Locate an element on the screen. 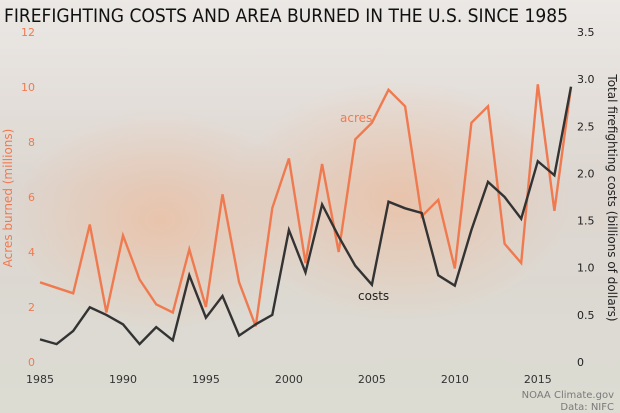  x-tick-label: 1995 is located at coordinates (206, 379).